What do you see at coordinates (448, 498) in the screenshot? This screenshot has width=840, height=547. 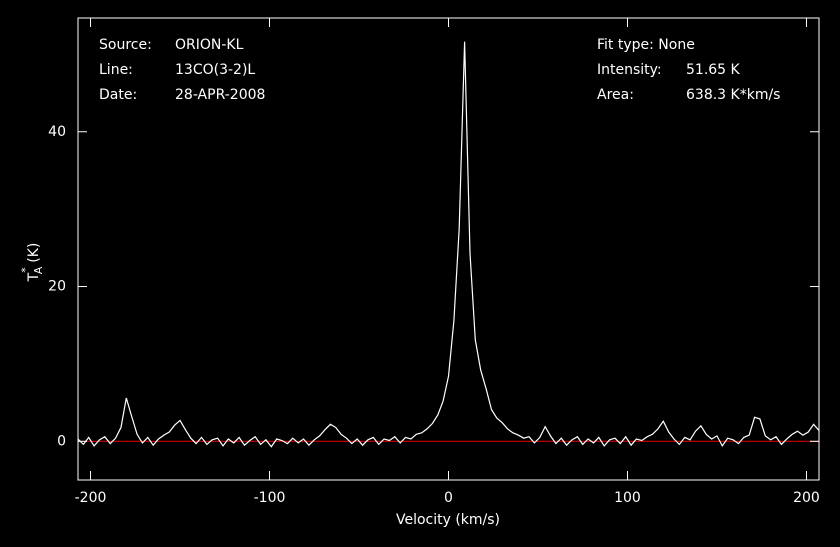 I see `x-tick-label: 0` at bounding box center [448, 498].